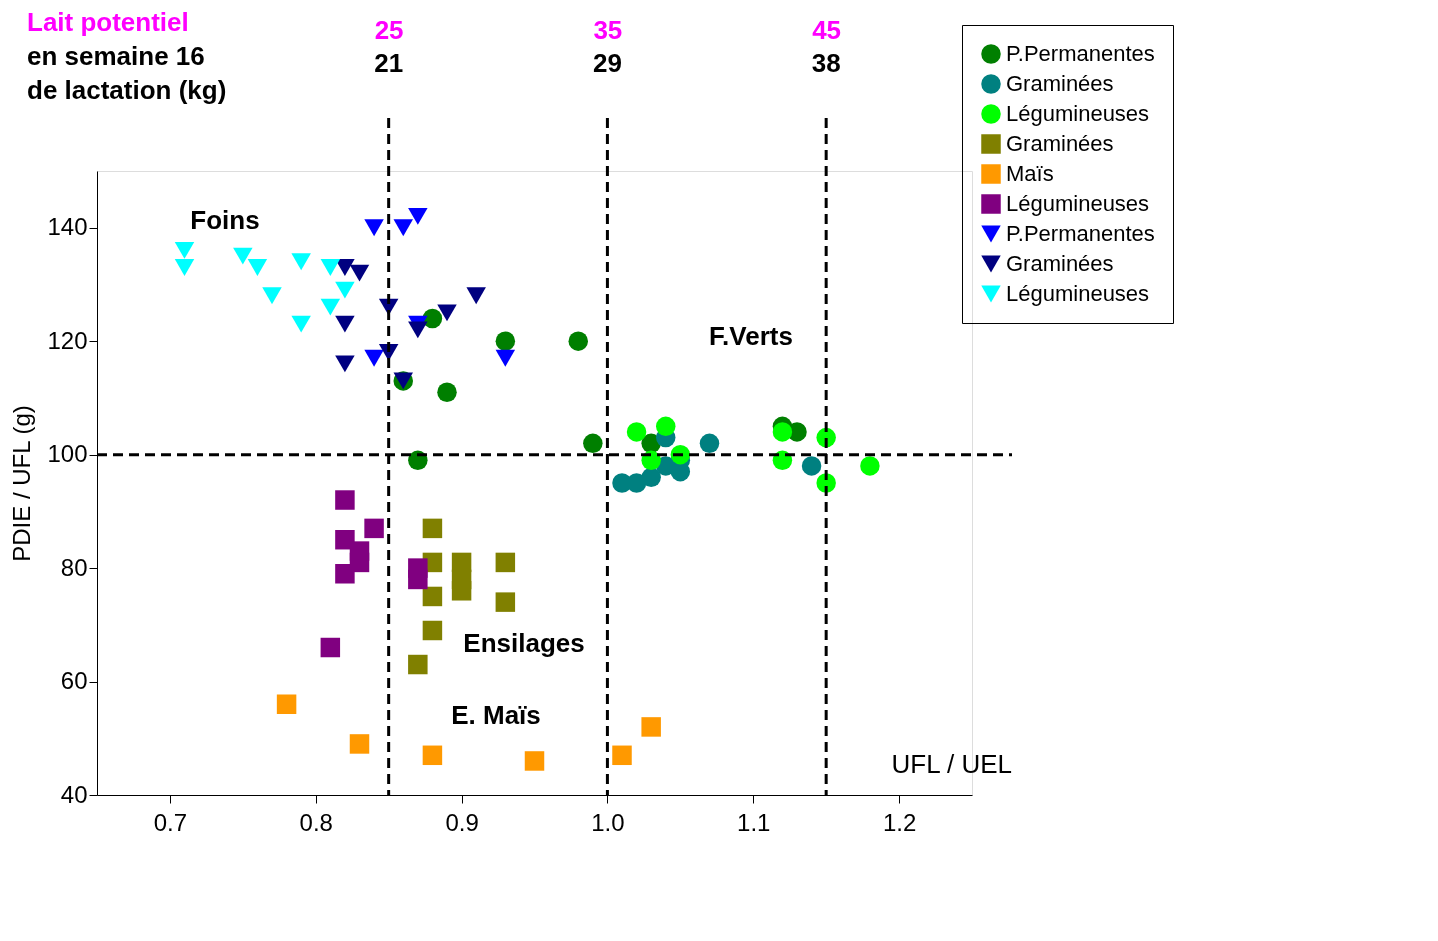  I want to click on x-tick-label: 0.8, so click(316, 822).